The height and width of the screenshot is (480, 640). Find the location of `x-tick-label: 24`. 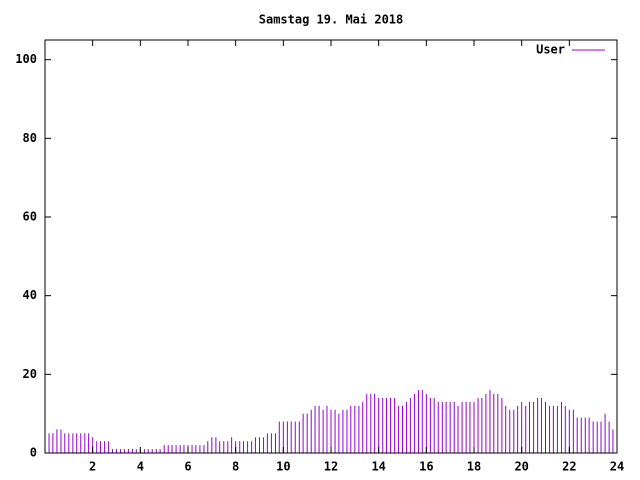

x-tick-label: 24 is located at coordinates (617, 467).